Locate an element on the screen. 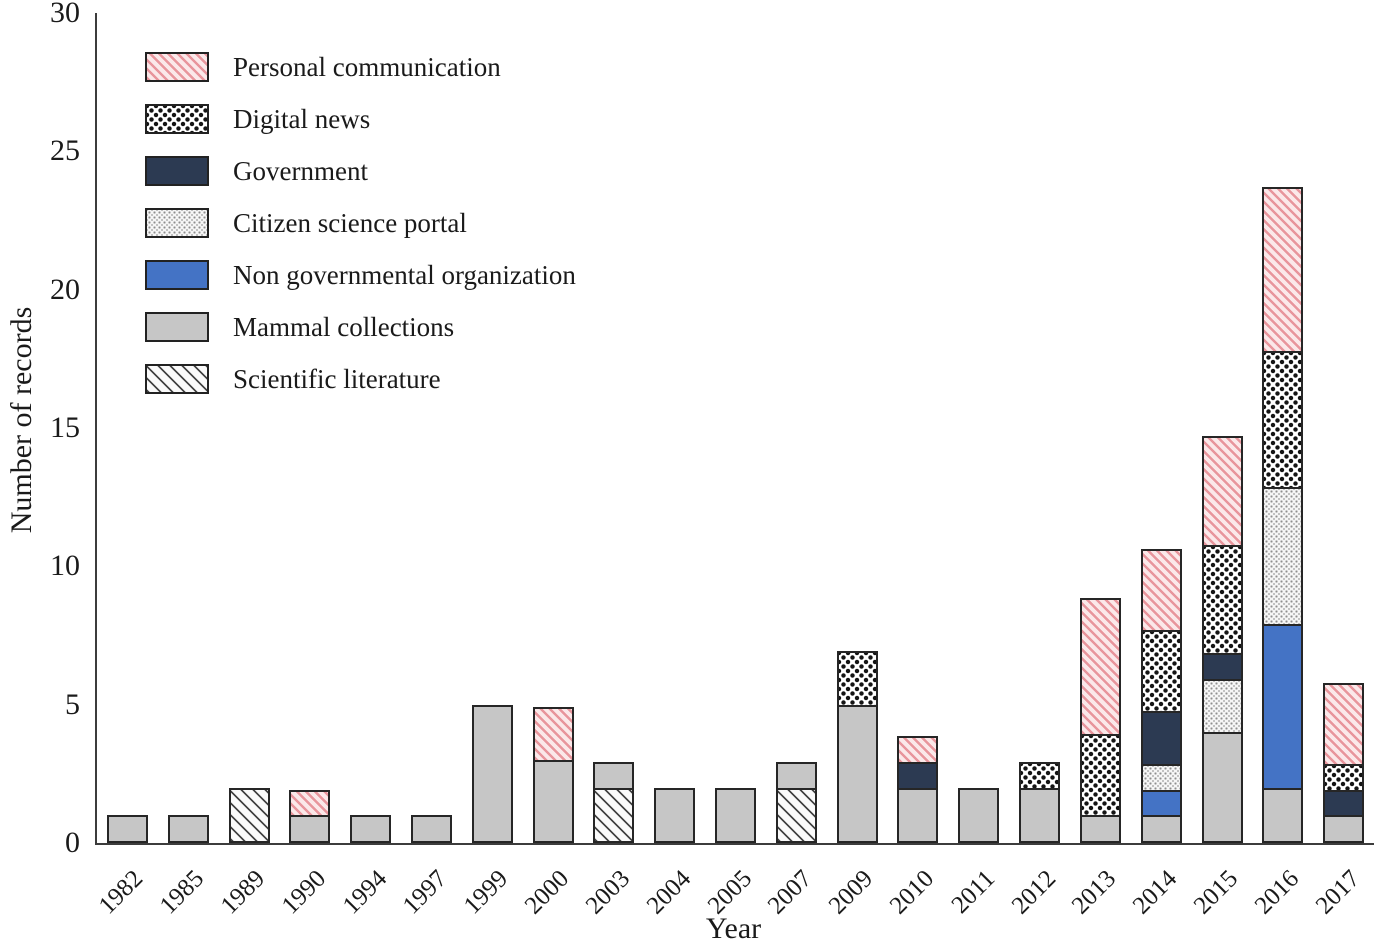  x-tick-slot: 1982 is located at coordinates (125, 883).